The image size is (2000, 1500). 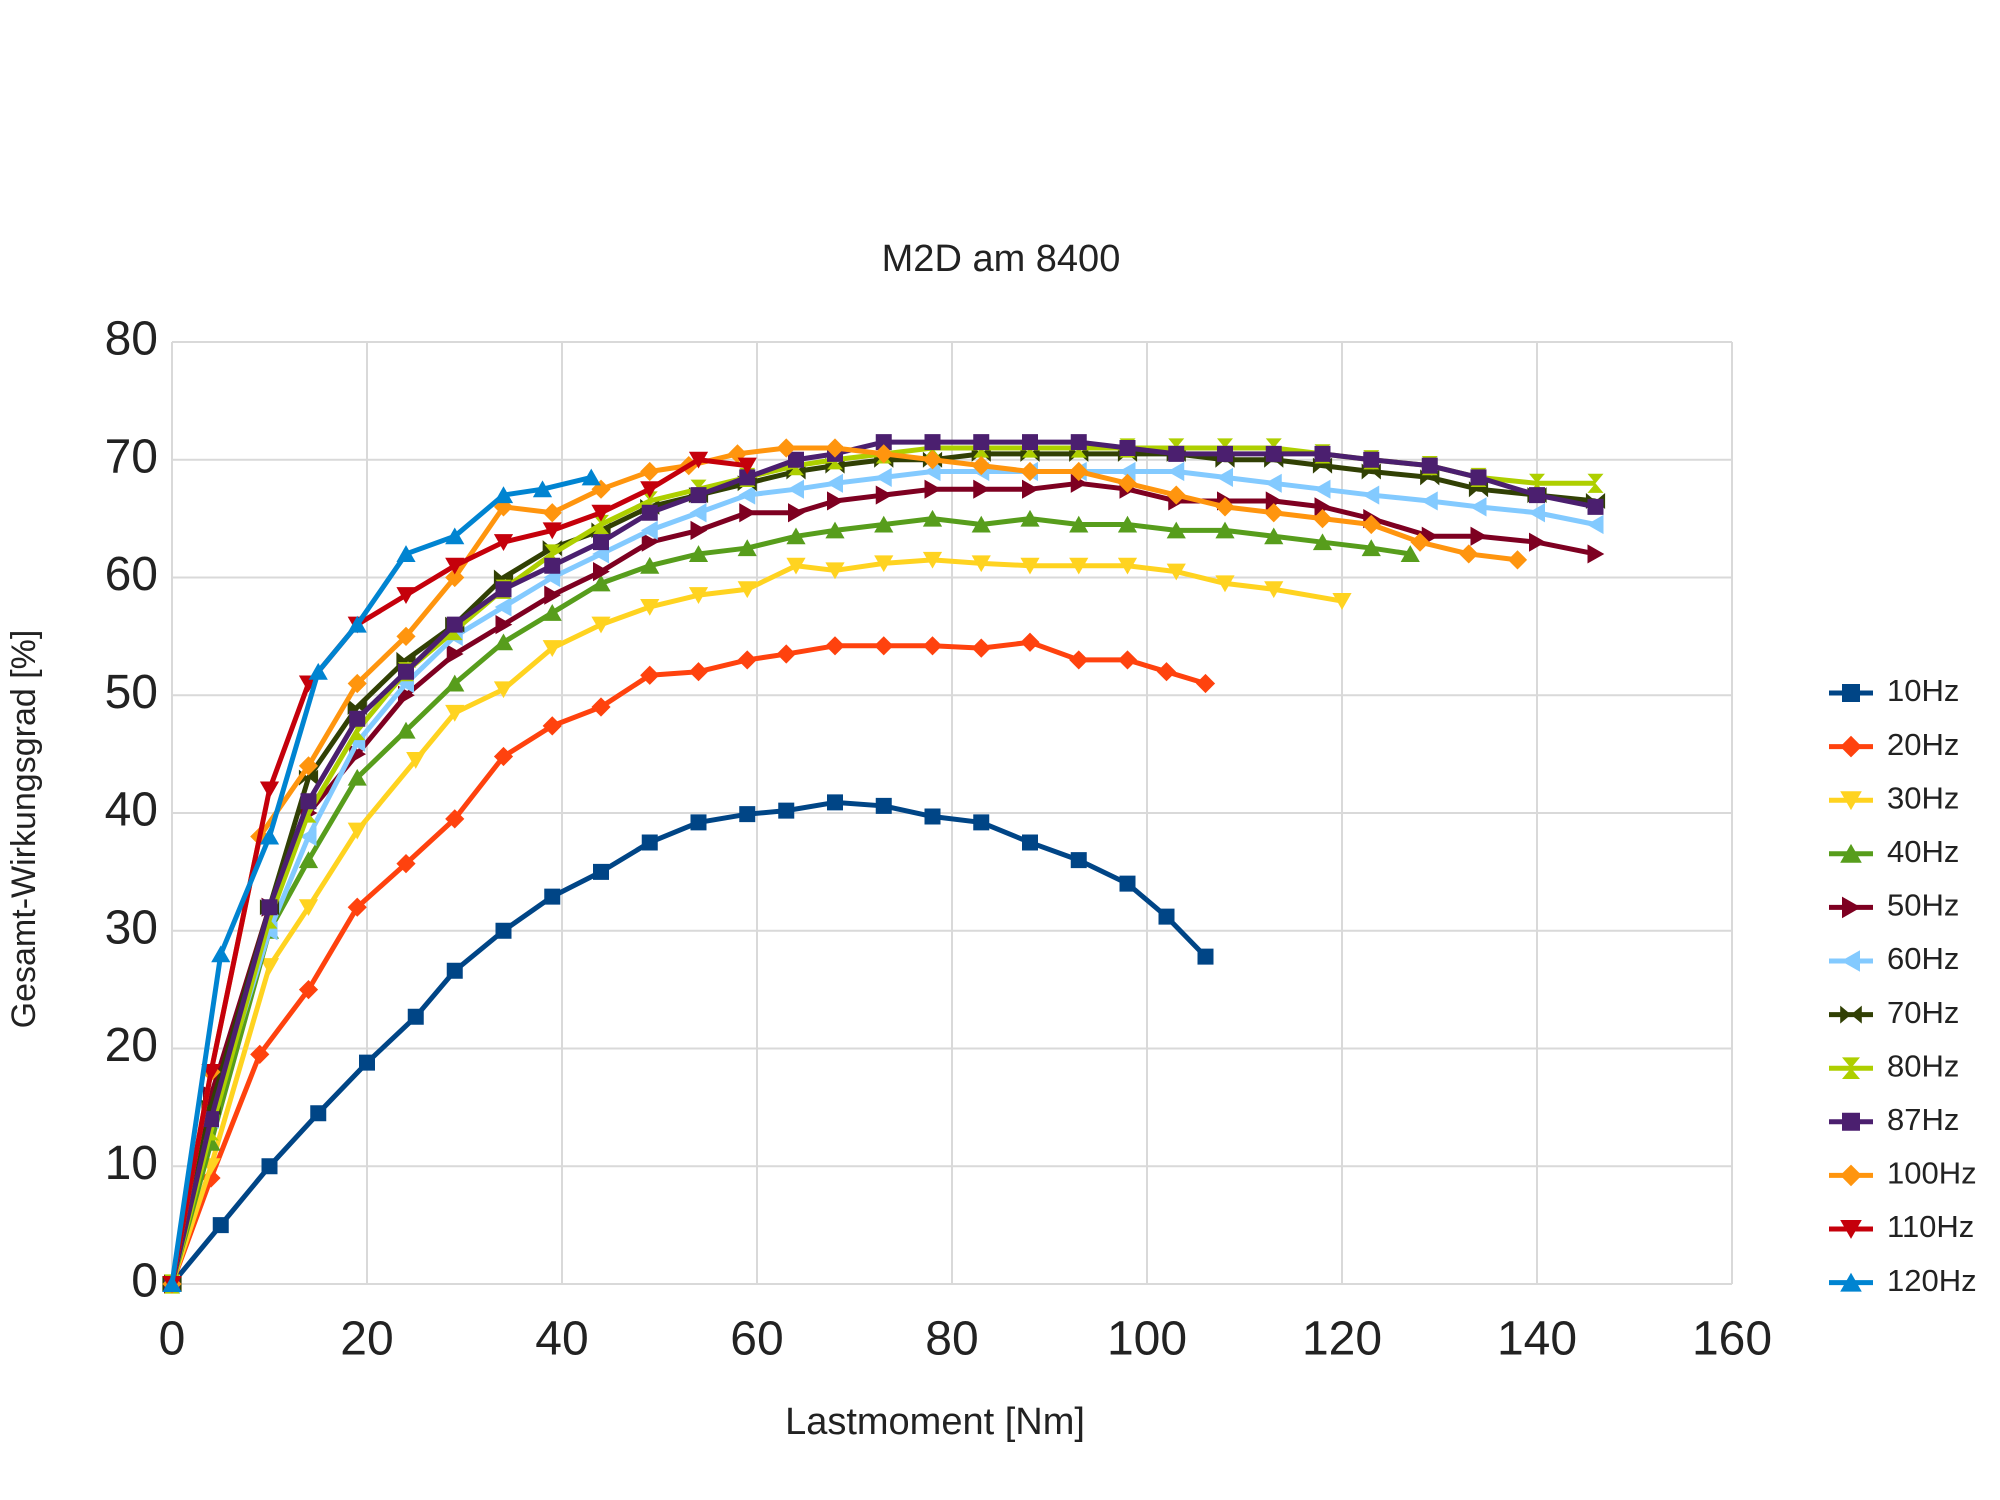 I want to click on legend-label: 100Hz, so click(x=1932, y=1173).